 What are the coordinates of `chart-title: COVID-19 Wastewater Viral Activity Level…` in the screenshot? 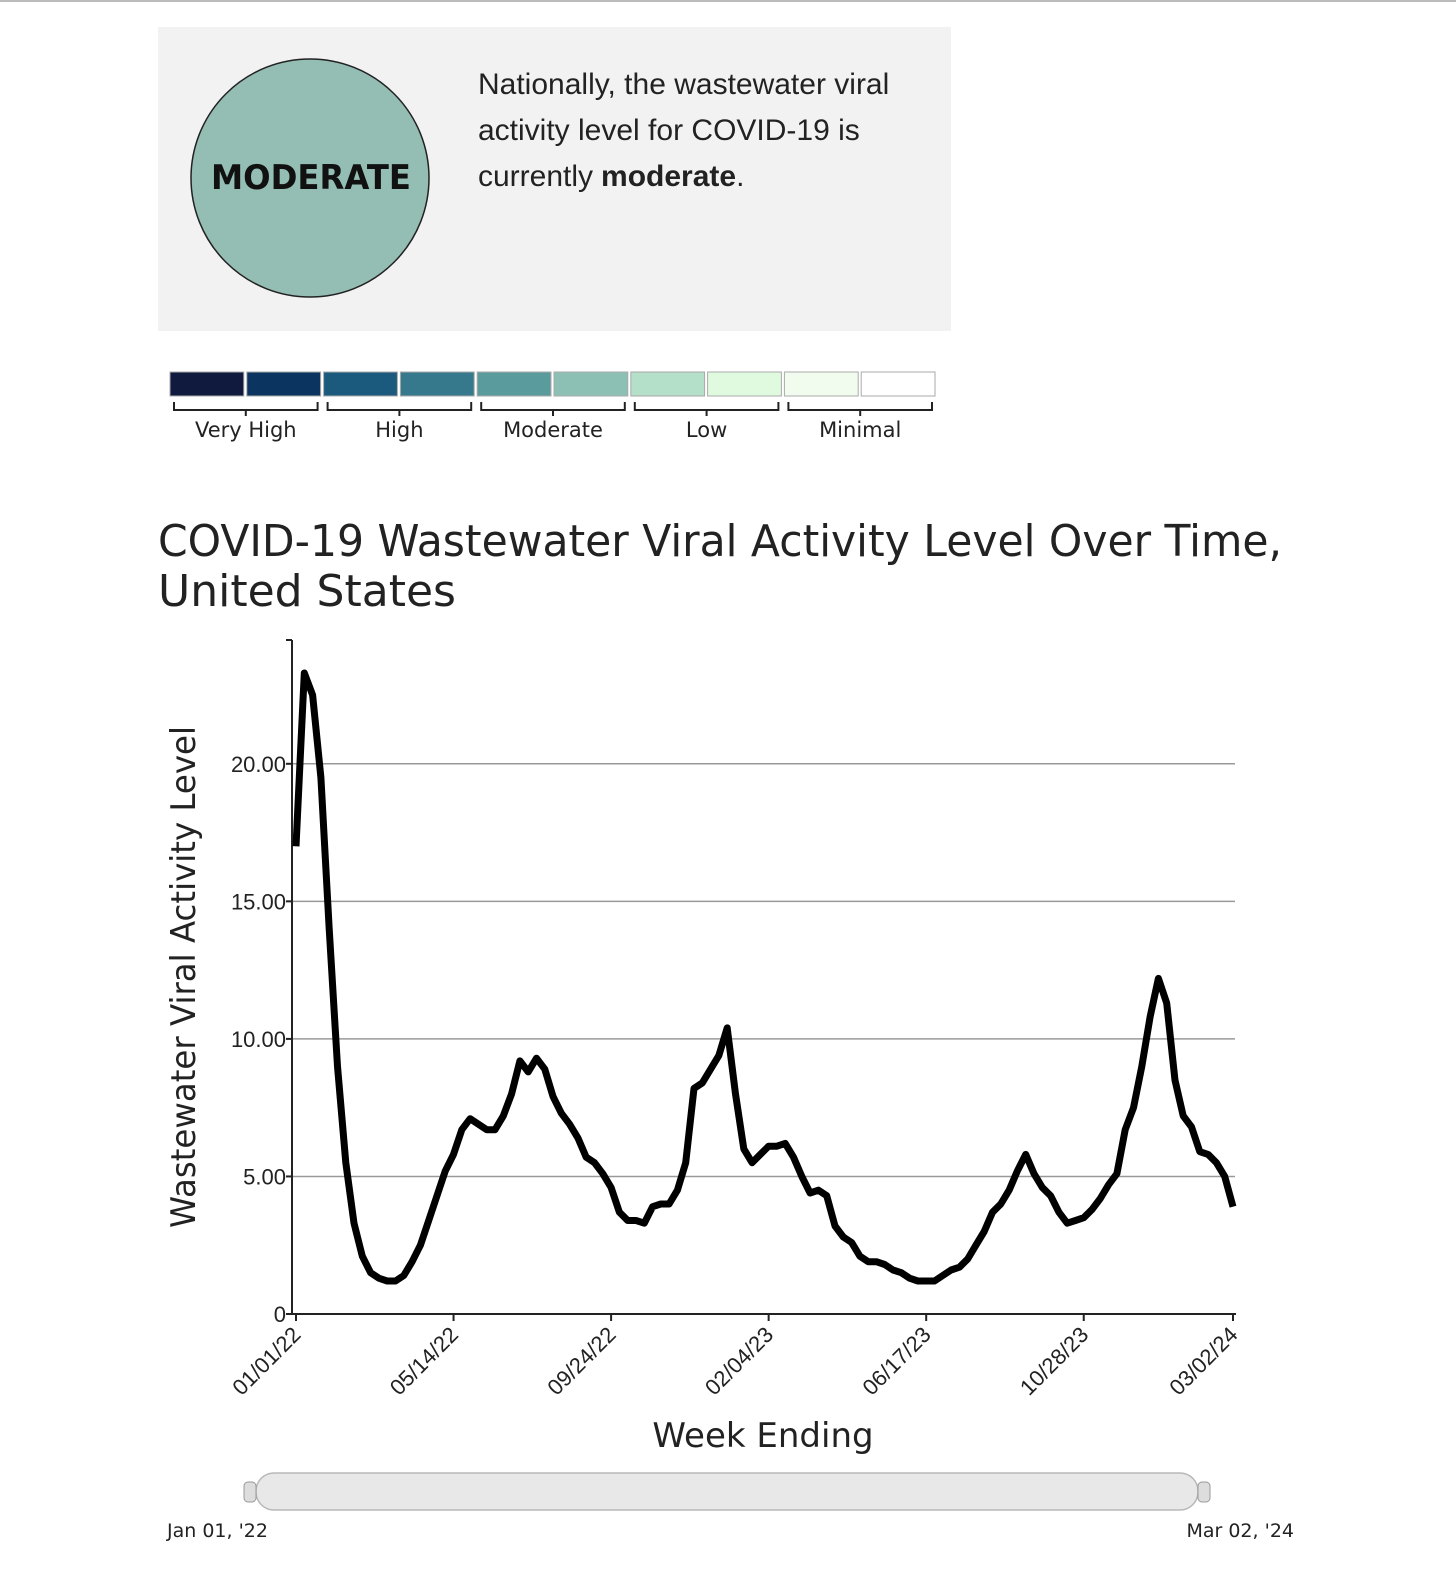 It's located at (720, 541).